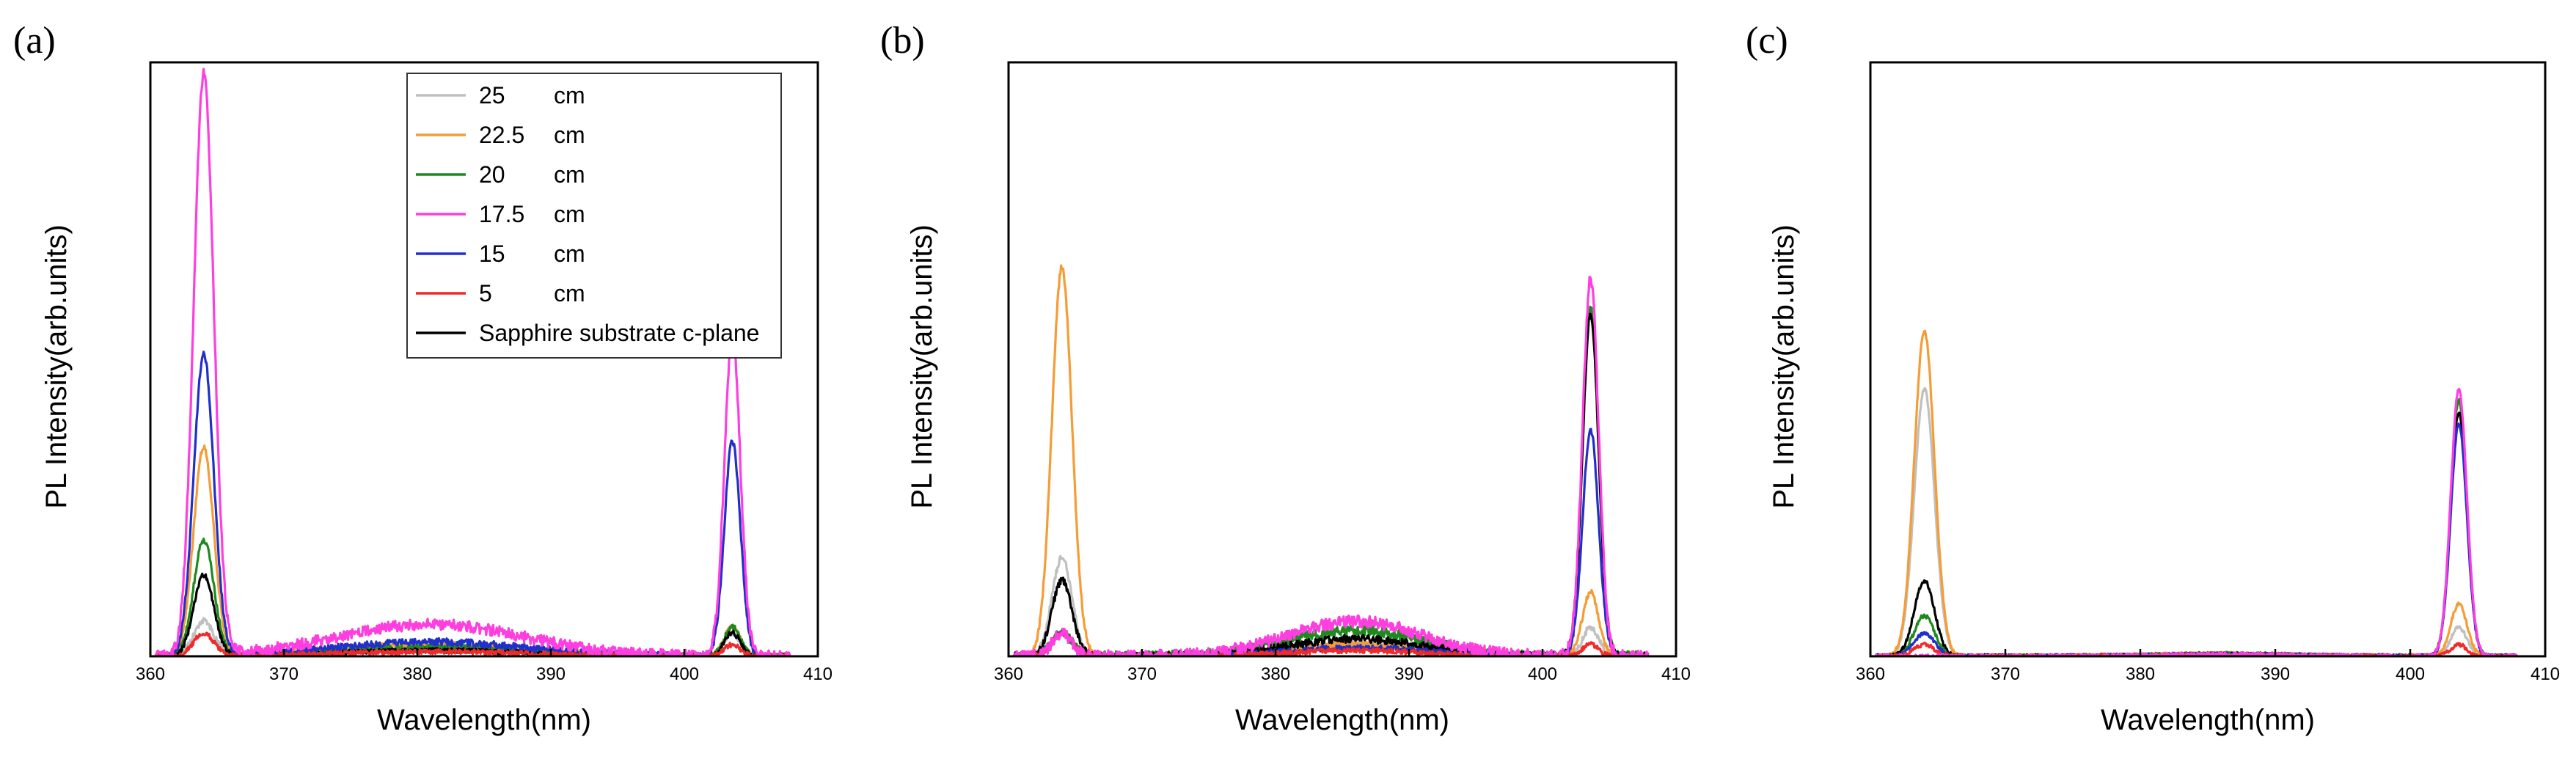 The image size is (2576, 767). What do you see at coordinates (501, 135) in the screenshot?
I see `legend-entry-name: 22.5` at bounding box center [501, 135].